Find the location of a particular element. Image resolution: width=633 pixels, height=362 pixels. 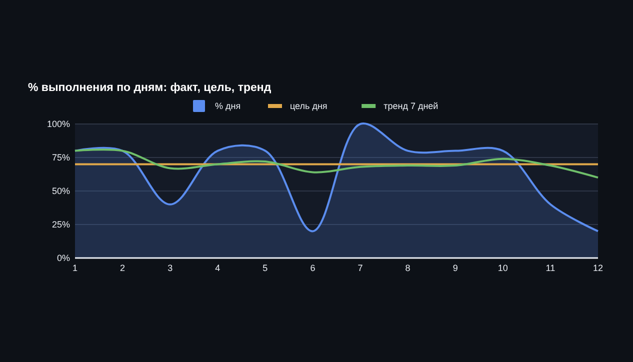

y-tick-label: 50% is located at coordinates (61, 191).